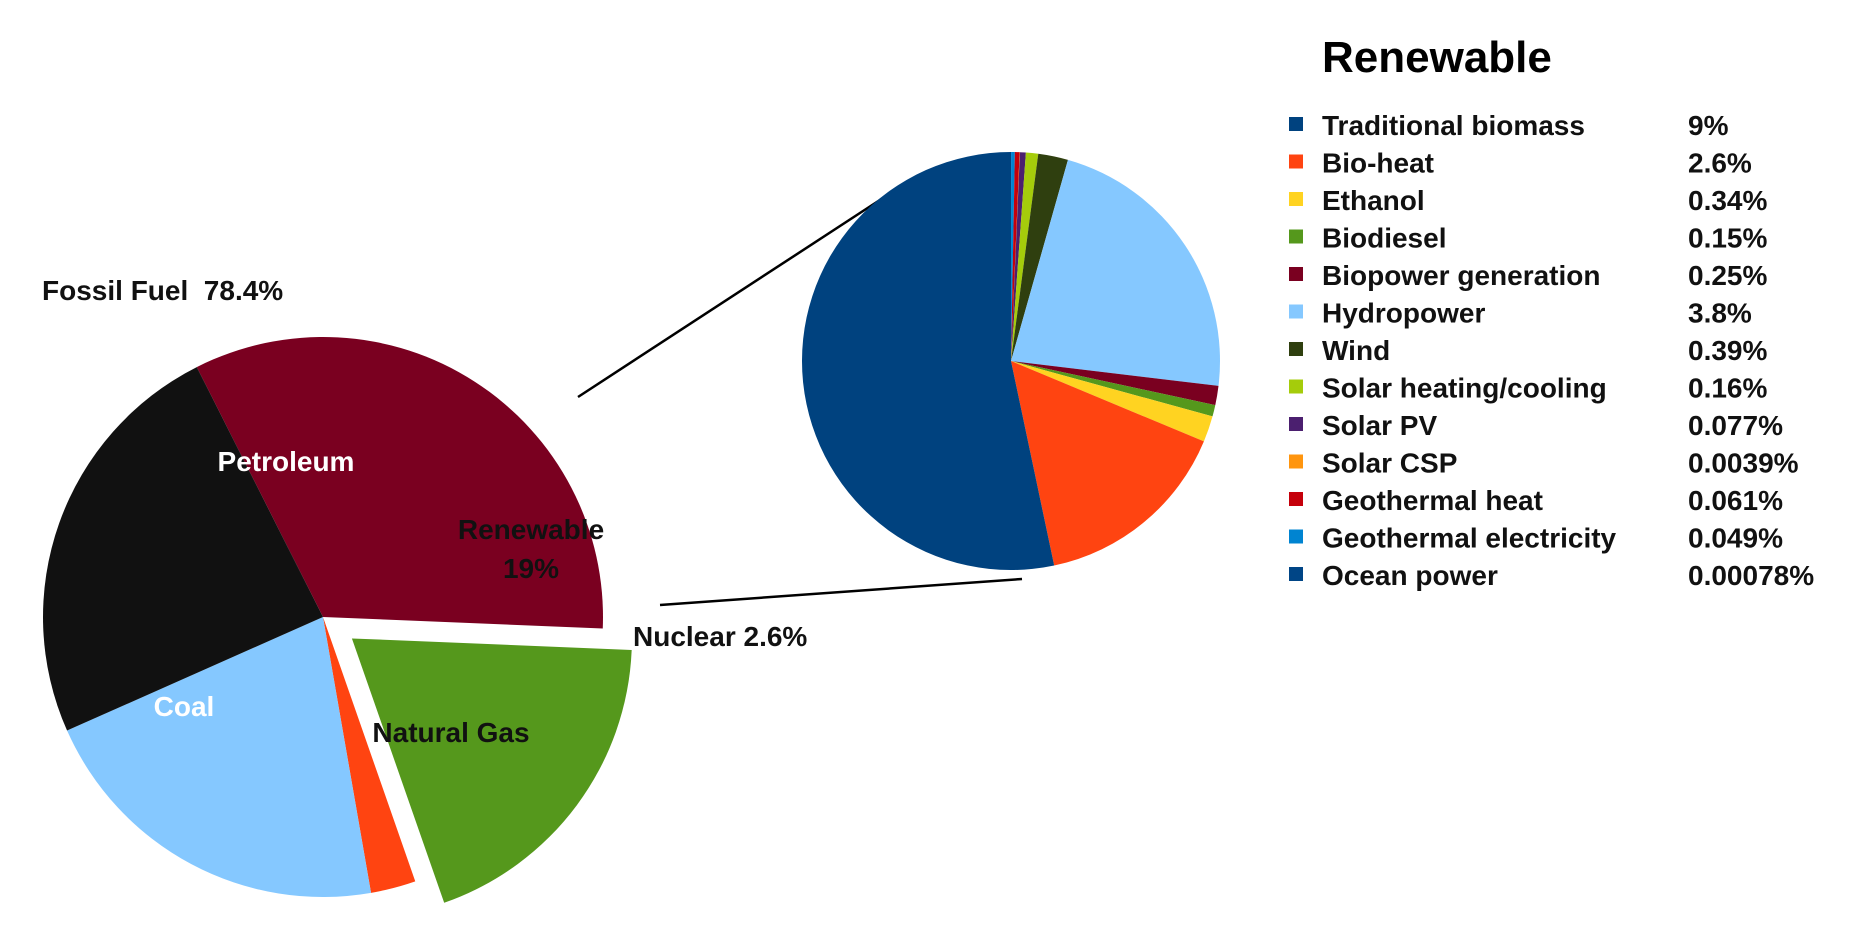  What do you see at coordinates (1389, 463) in the screenshot?
I see `legend-label: Solar CSP` at bounding box center [1389, 463].